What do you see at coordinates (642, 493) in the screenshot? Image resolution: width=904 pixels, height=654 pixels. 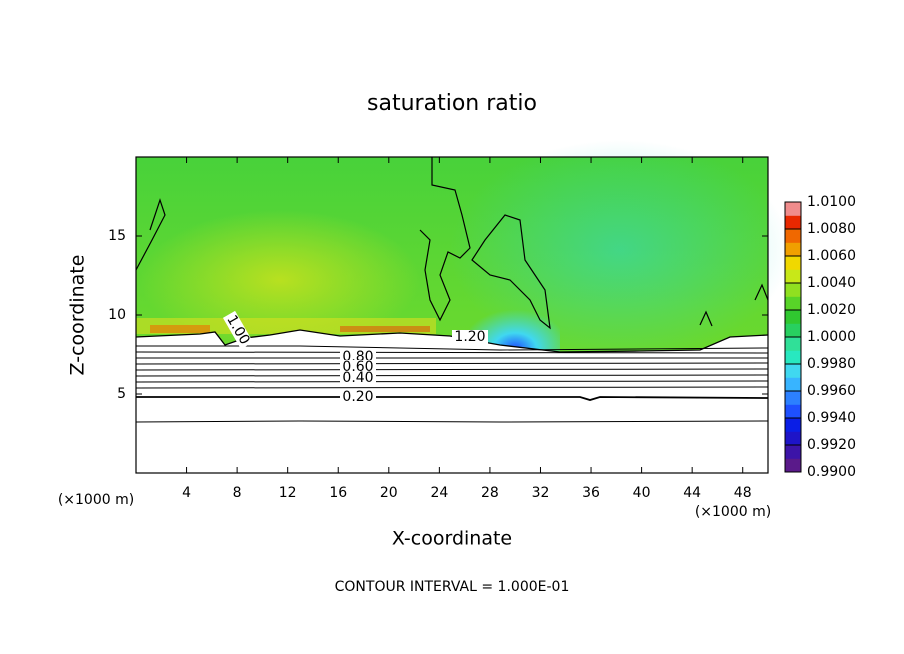 I see `x-tick-label: 40` at bounding box center [642, 493].